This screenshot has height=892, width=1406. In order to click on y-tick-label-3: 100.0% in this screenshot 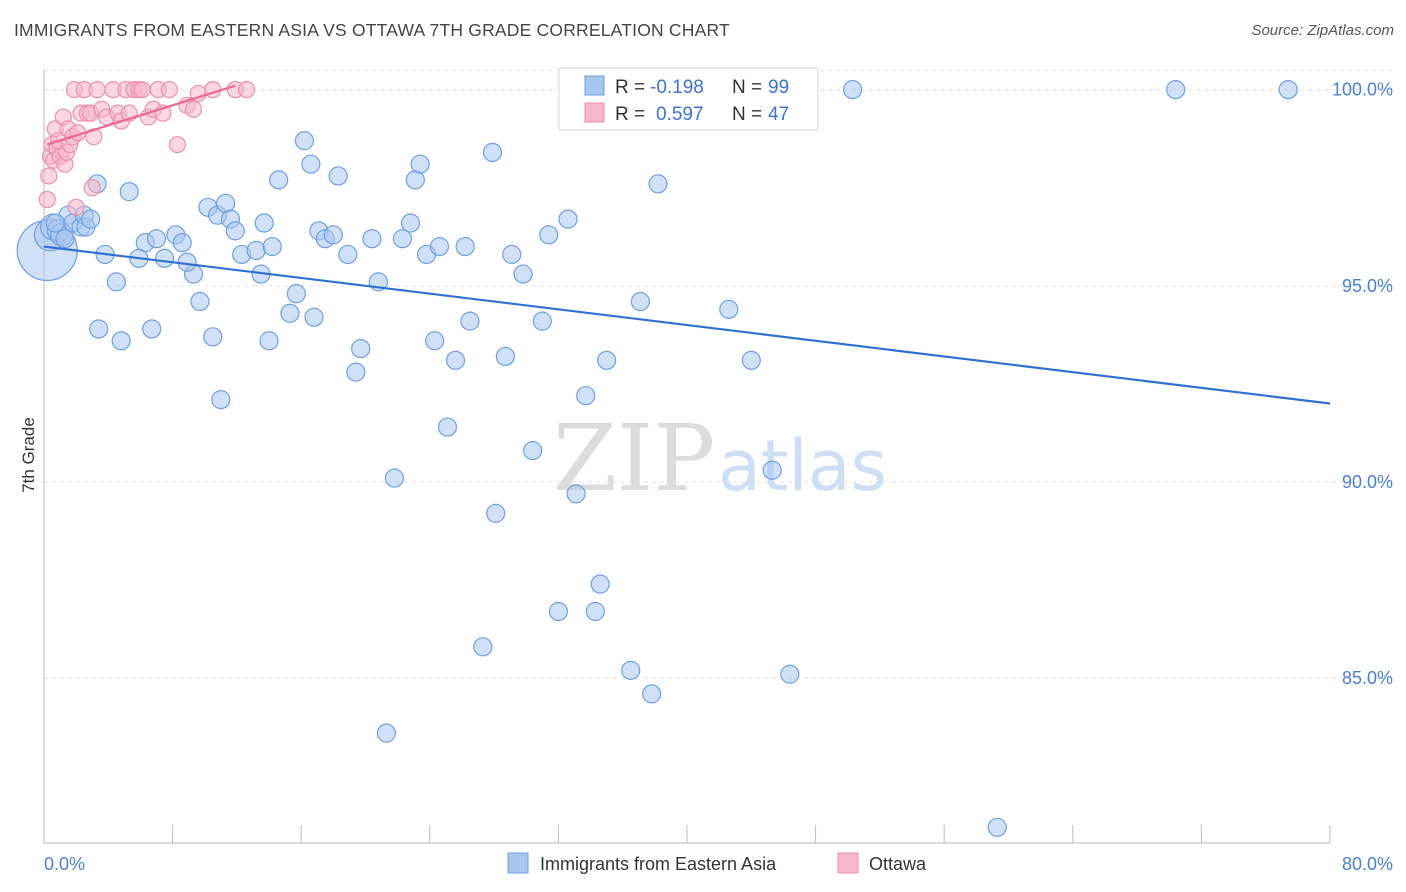, I will do `click(1362, 90)`.